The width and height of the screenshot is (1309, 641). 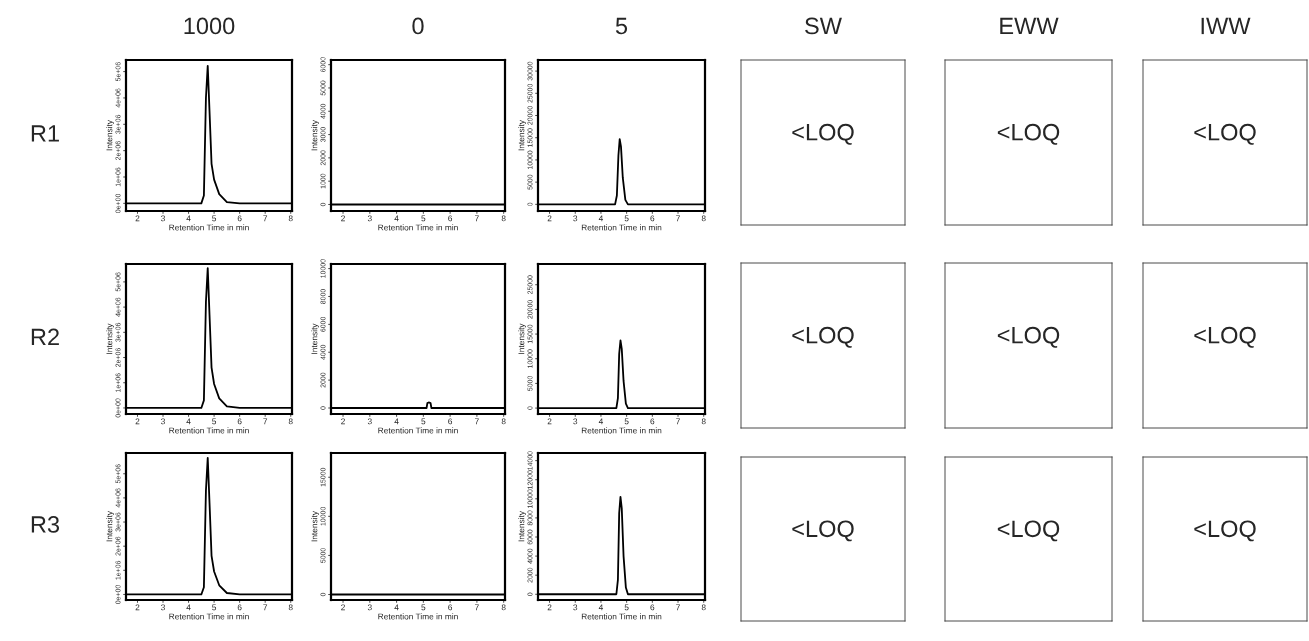 What do you see at coordinates (823, 26) in the screenshot?
I see `text: SW` at bounding box center [823, 26].